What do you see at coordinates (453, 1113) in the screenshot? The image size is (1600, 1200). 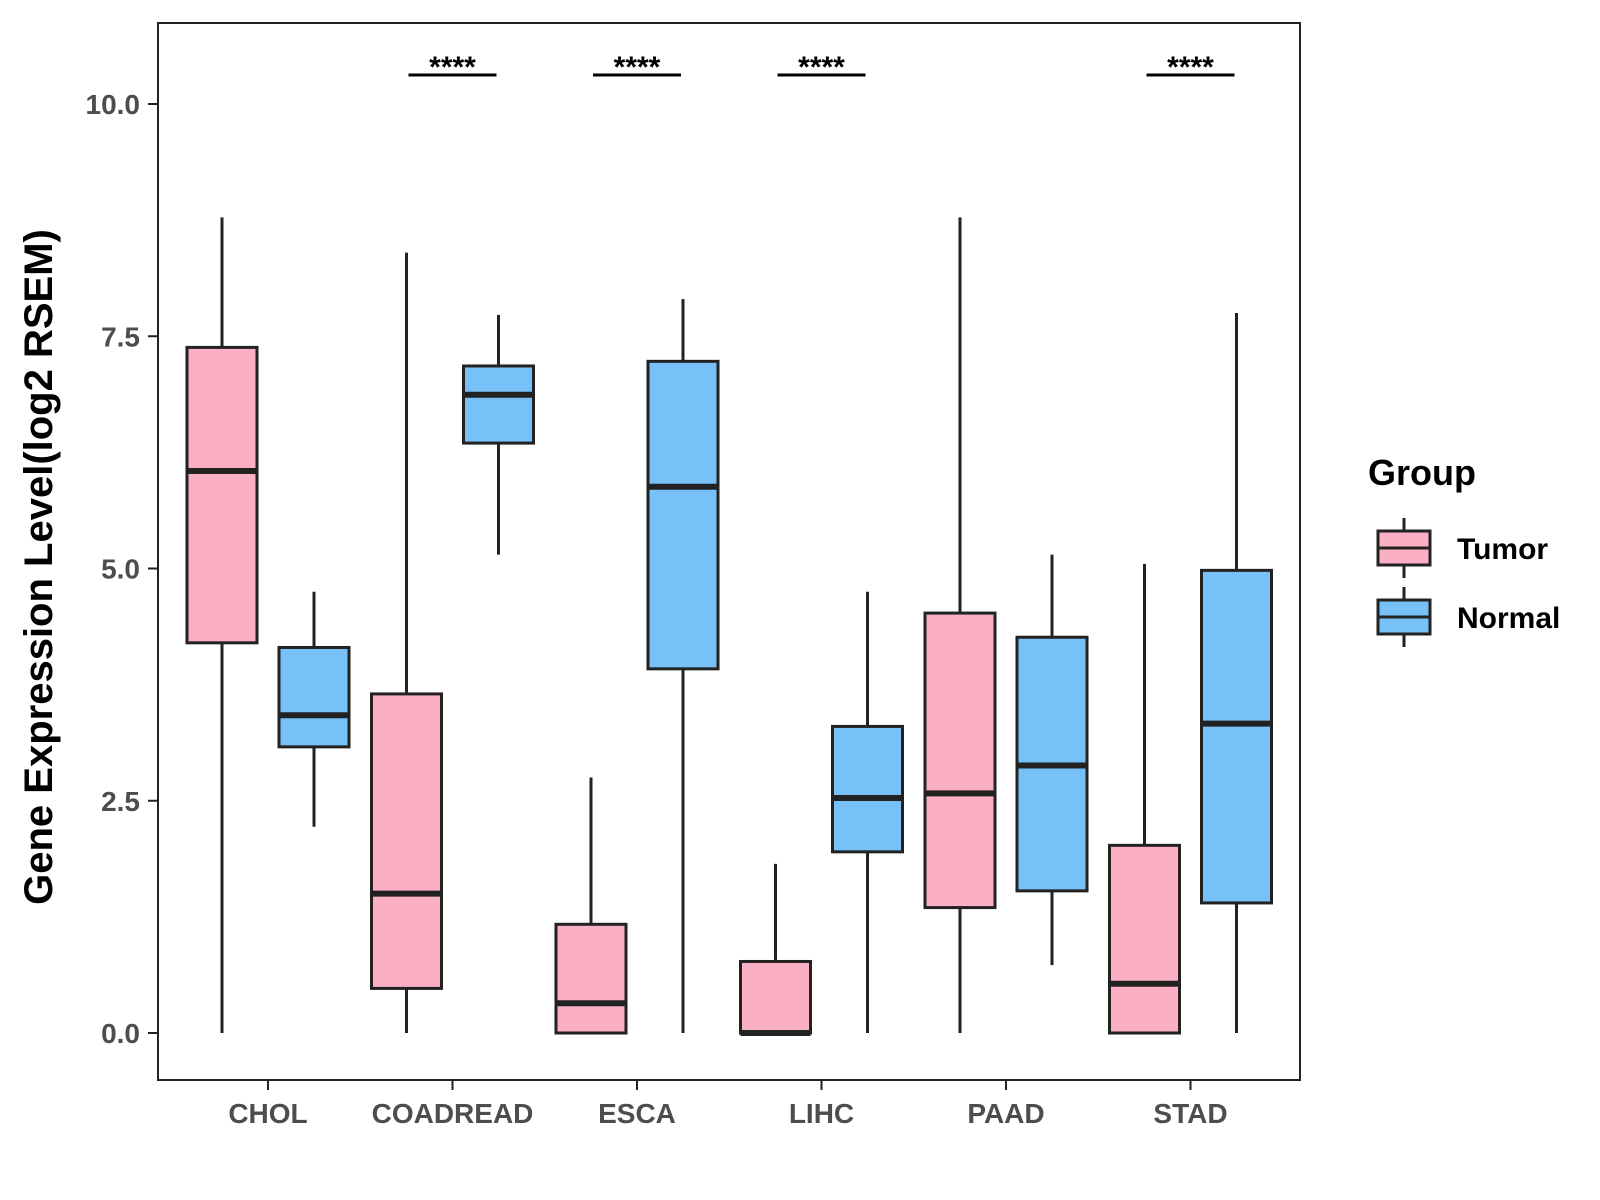 I see `x-tick-label: COADREAD` at bounding box center [453, 1113].